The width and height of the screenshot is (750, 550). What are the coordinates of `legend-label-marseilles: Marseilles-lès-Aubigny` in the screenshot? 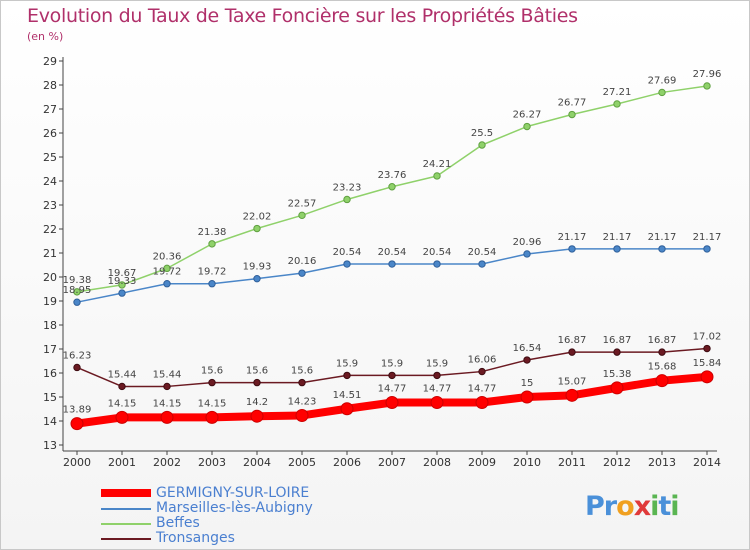 It's located at (234, 508).